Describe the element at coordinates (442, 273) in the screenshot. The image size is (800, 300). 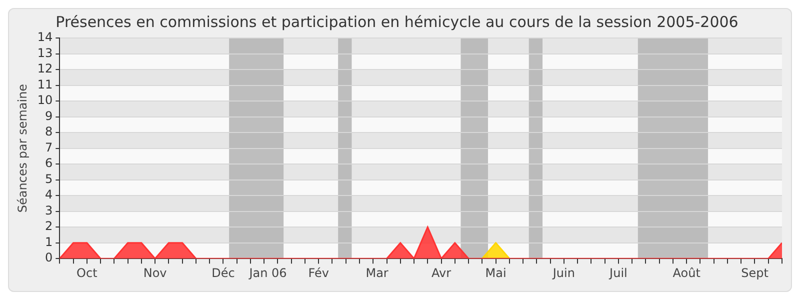
I see `x-tick-label: Avr` at that location.